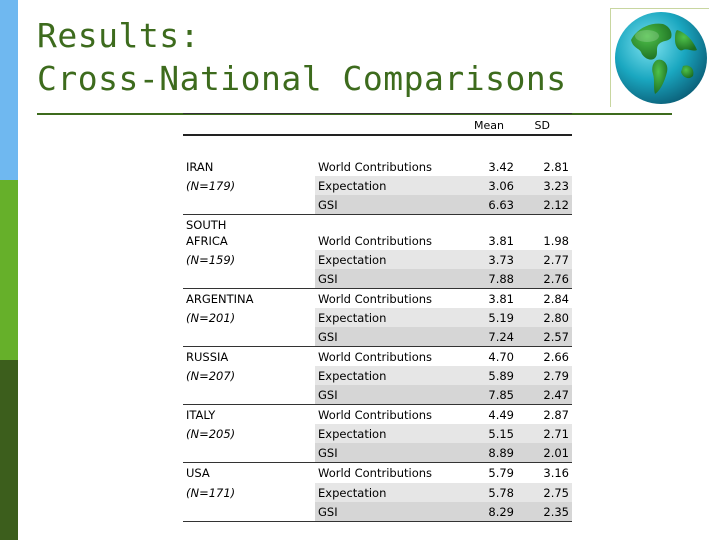 This screenshot has height=540, width=720. I want to click on country-name-line-2: AFRICA, so click(207, 241).